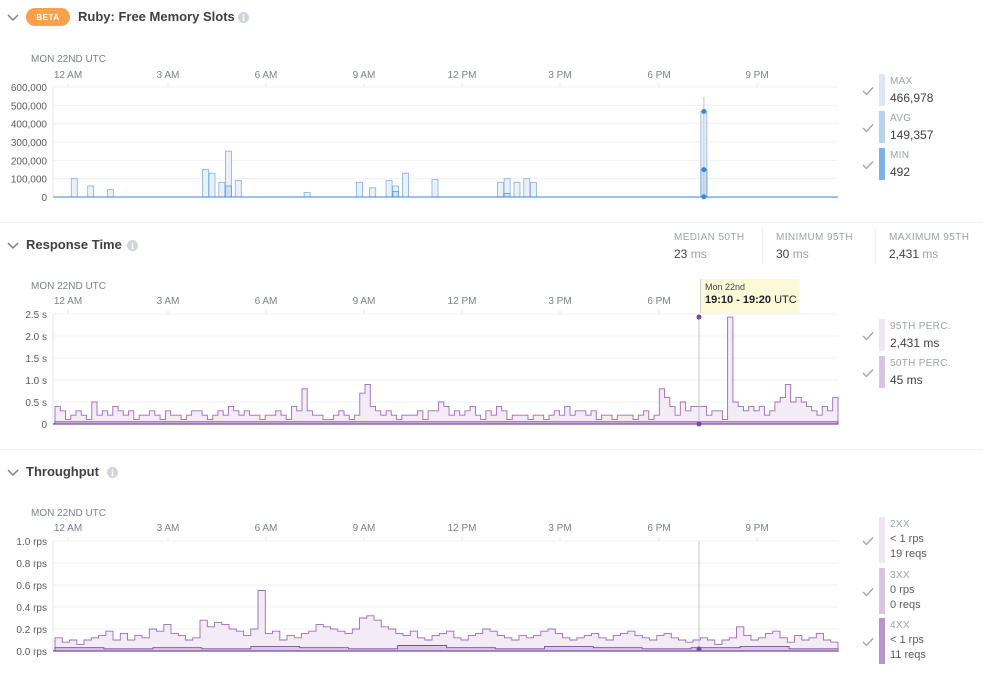 Image resolution: width=983 pixels, height=677 pixels. Describe the element at coordinates (446, 423) in the screenshot. I see `series-area-50th-perc-` at that location.